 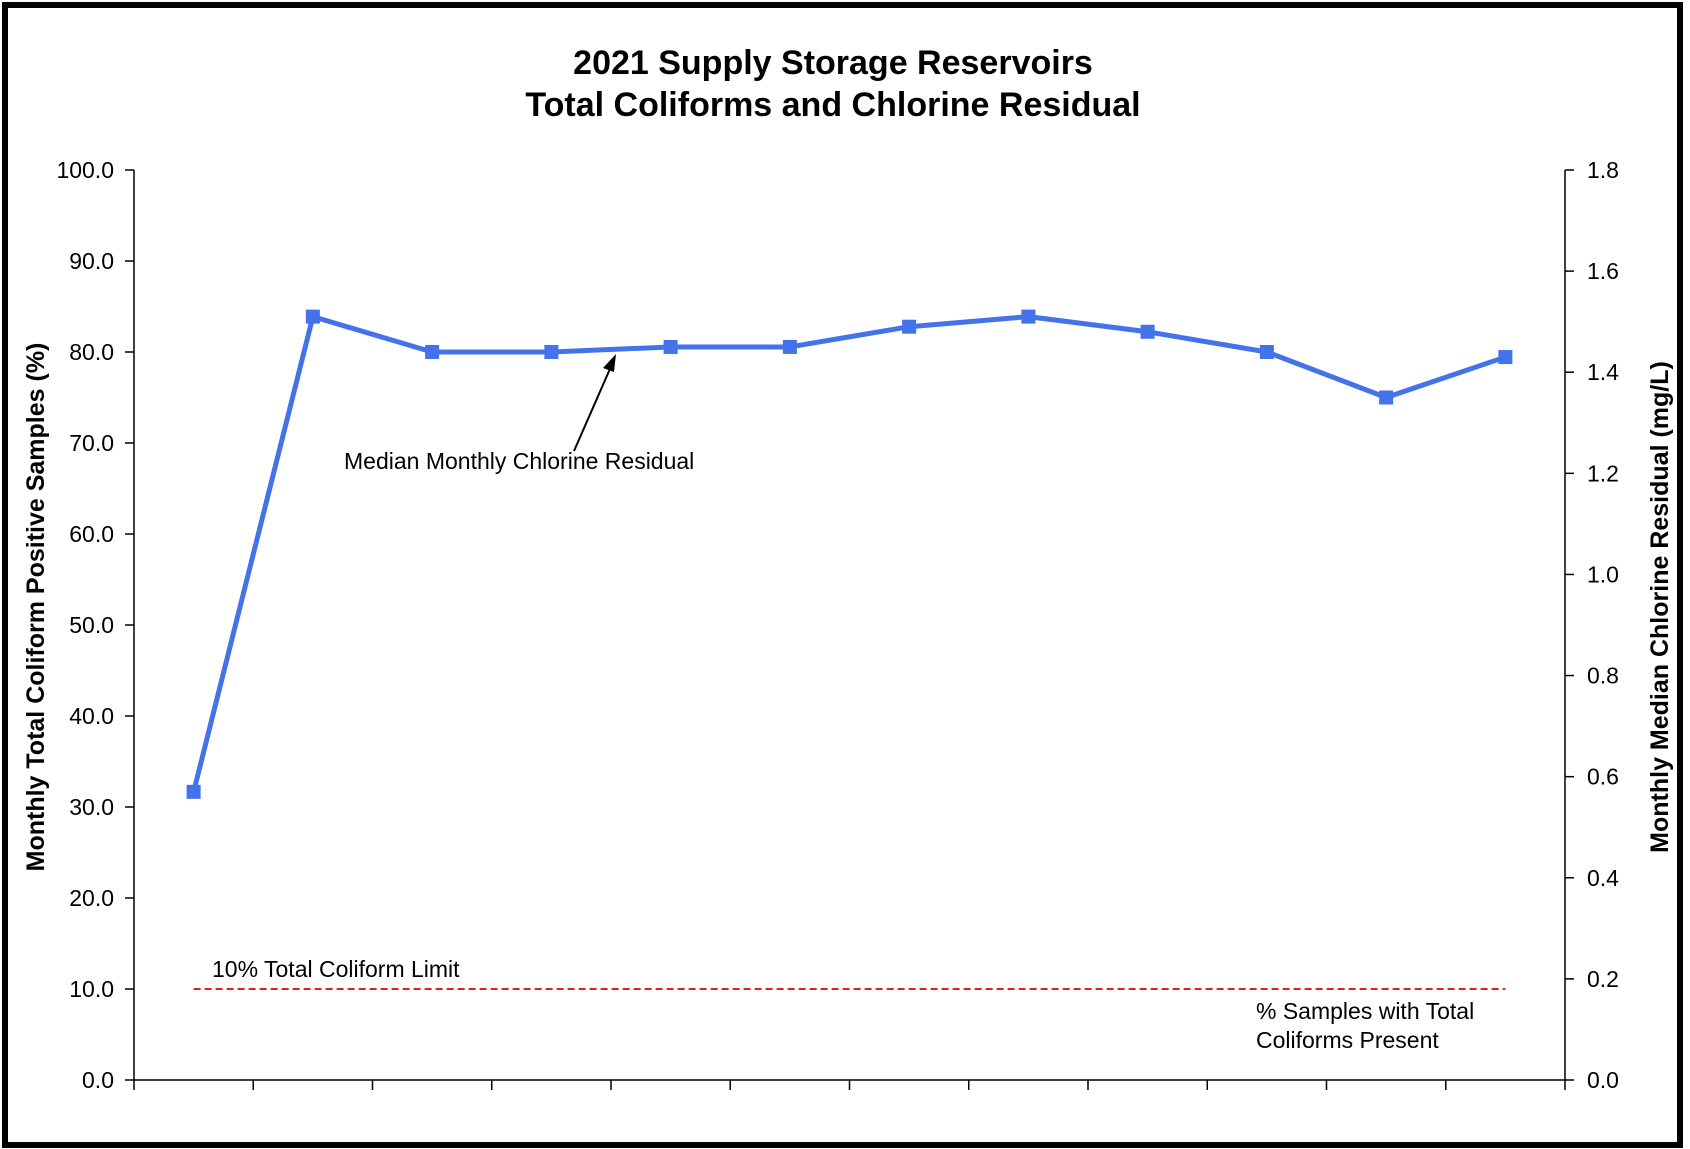 I want to click on left-tick-label: 80.0, so click(x=91, y=352).